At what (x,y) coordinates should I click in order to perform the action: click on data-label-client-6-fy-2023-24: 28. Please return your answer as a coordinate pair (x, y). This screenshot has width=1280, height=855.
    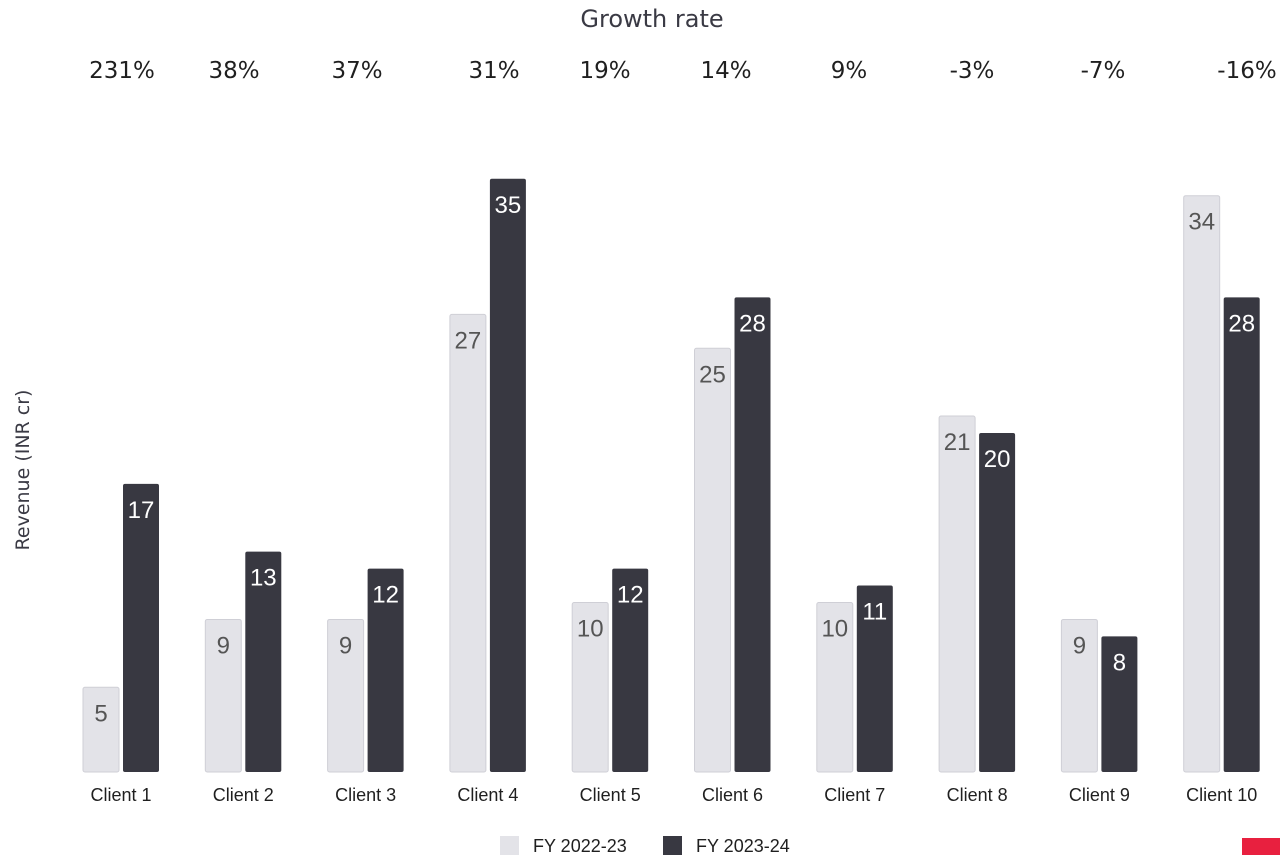
    Looking at the image, I should click on (752, 323).